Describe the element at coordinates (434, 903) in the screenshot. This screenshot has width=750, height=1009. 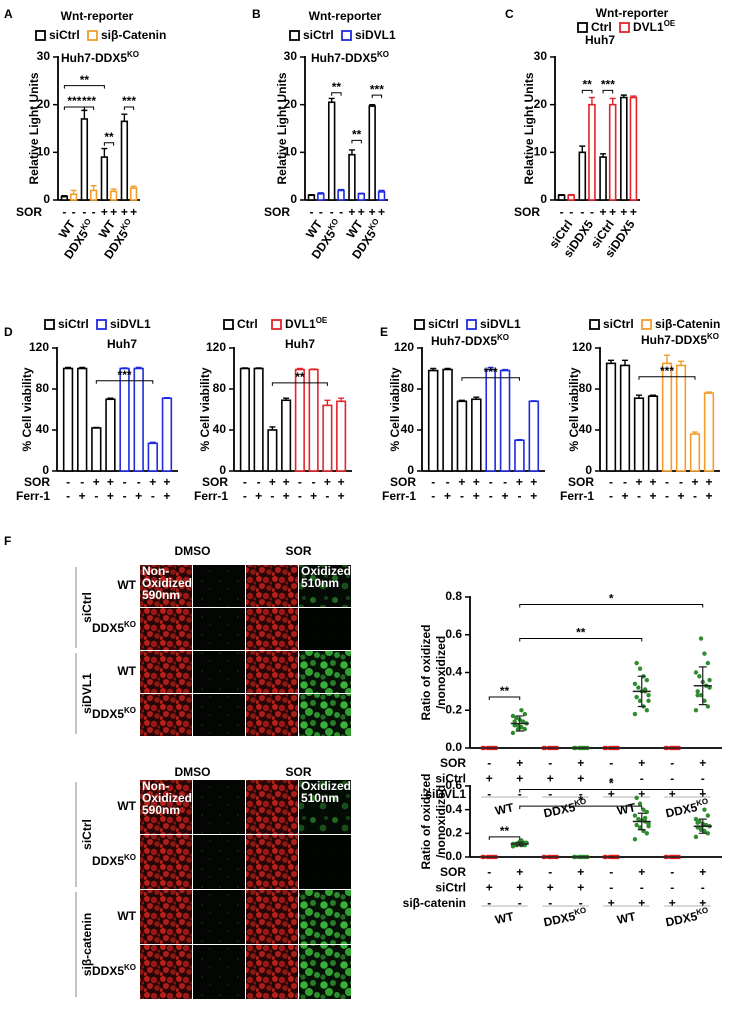
I see `treatment-label: siβ-catenin` at that location.